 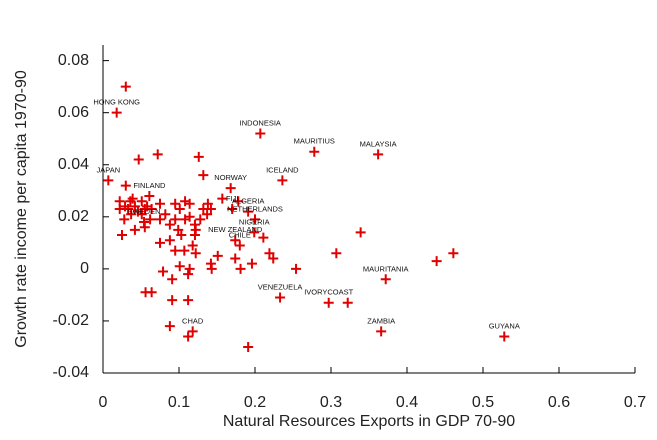 I want to click on point-label: ALGERIA, so click(x=248, y=201).